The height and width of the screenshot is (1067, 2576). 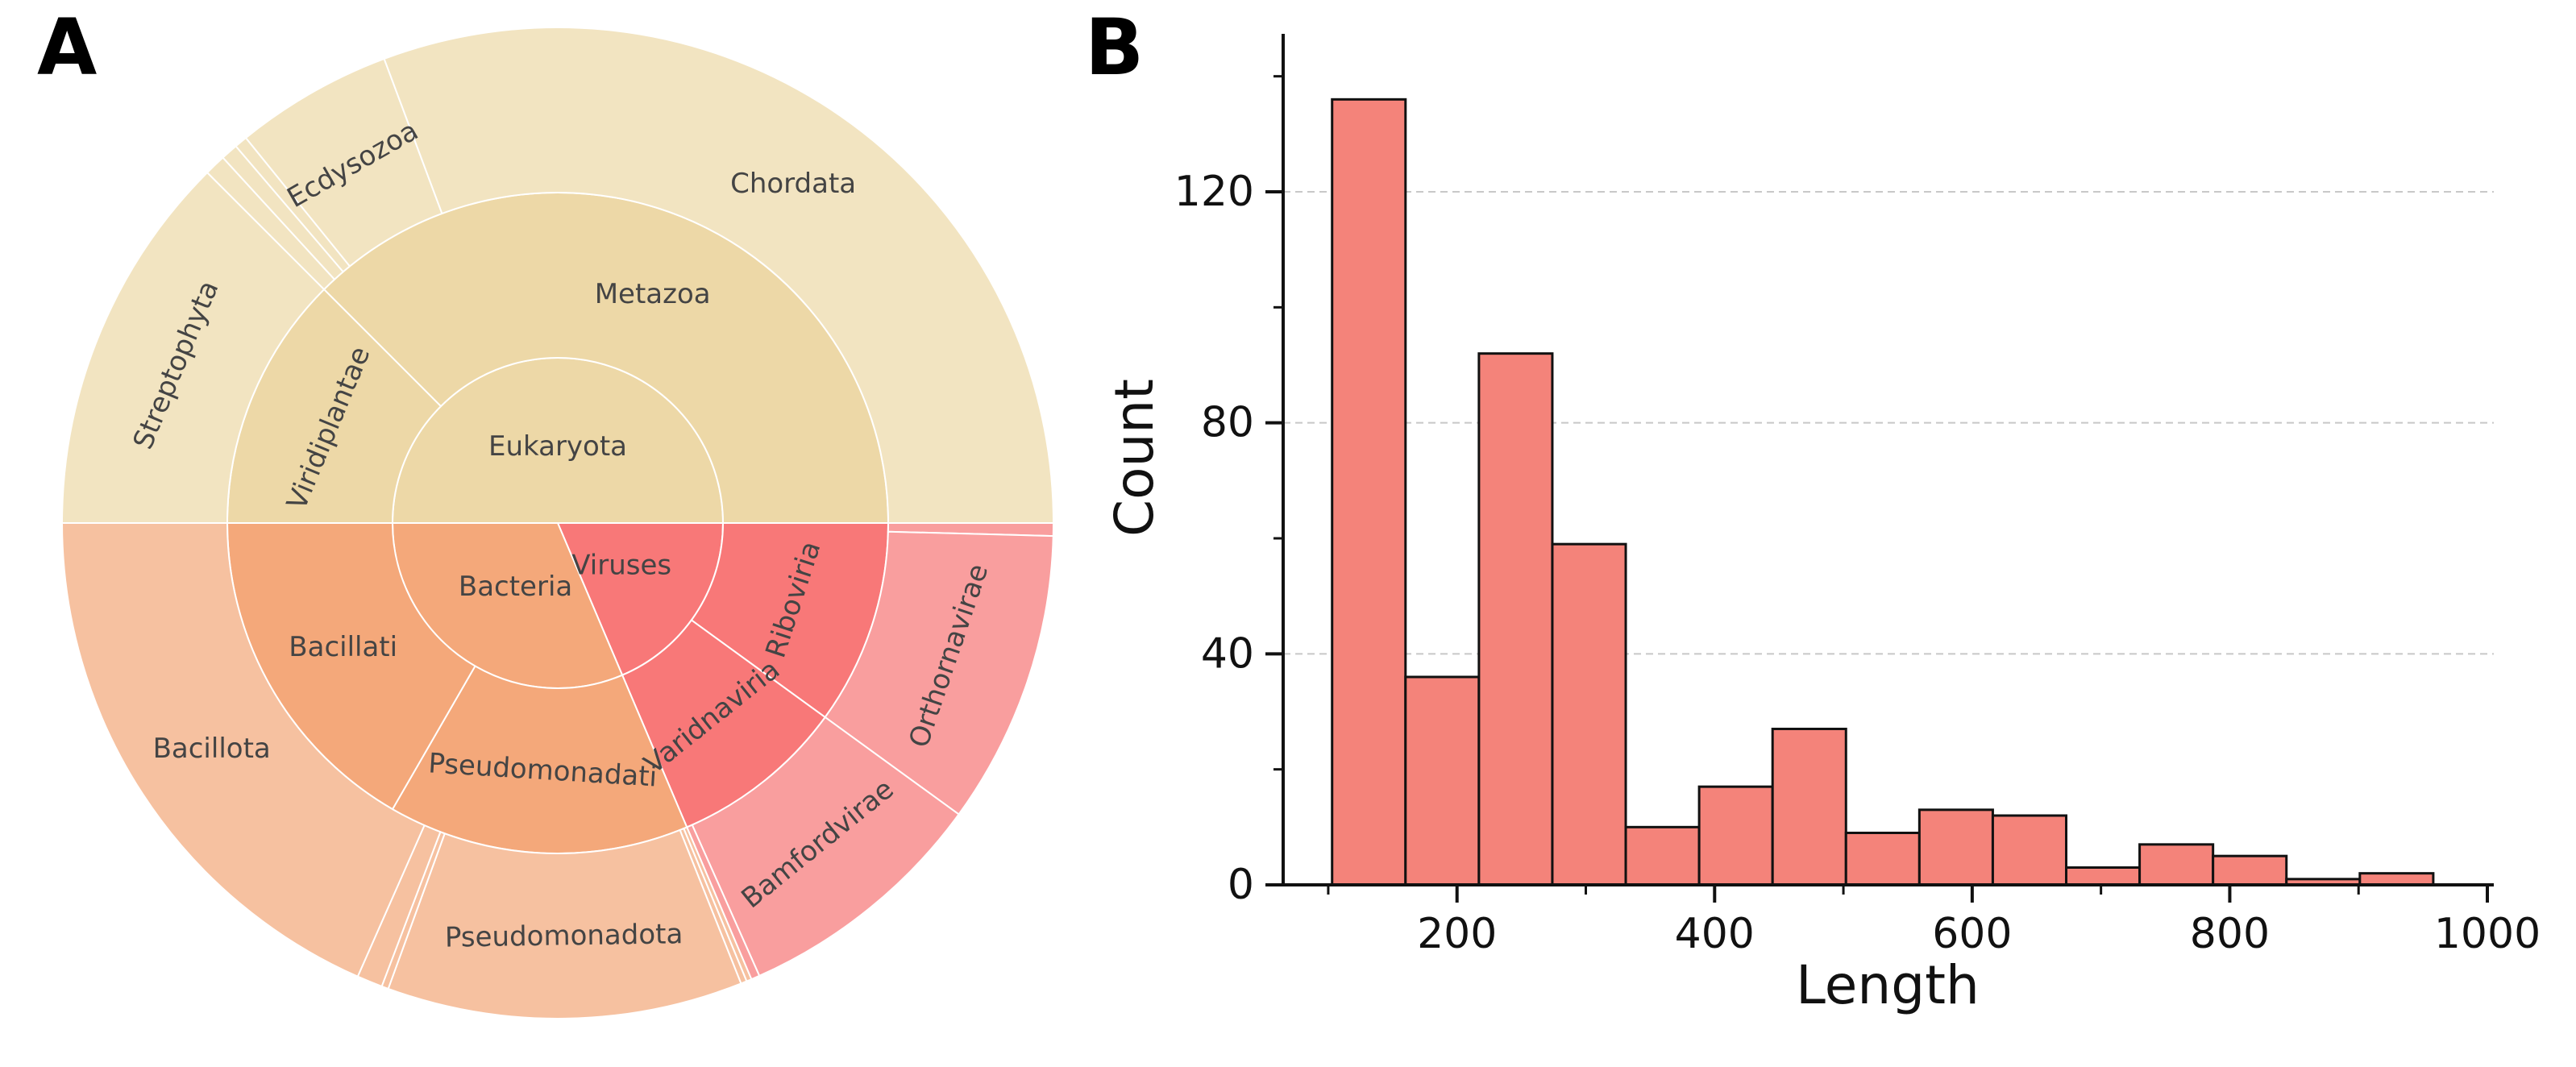 I want to click on y-tick-label: 40, so click(x=1227, y=653).